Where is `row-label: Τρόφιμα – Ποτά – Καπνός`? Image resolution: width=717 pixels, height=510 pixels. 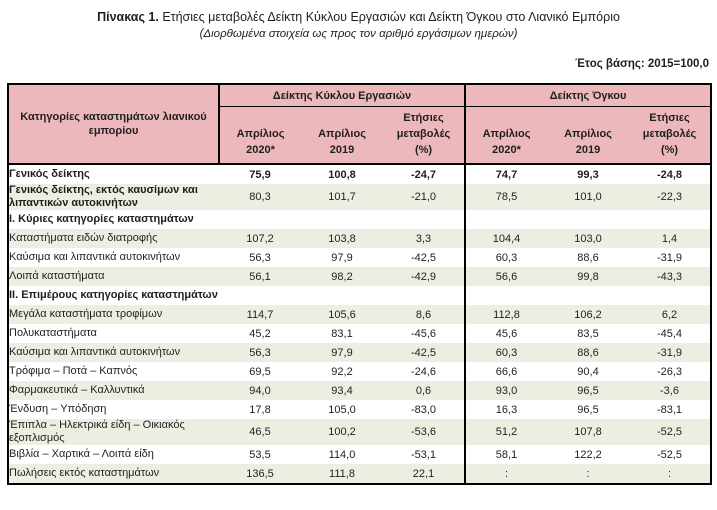 row-label: Τρόφιμα – Ποτά – Καπνός is located at coordinates (73, 371).